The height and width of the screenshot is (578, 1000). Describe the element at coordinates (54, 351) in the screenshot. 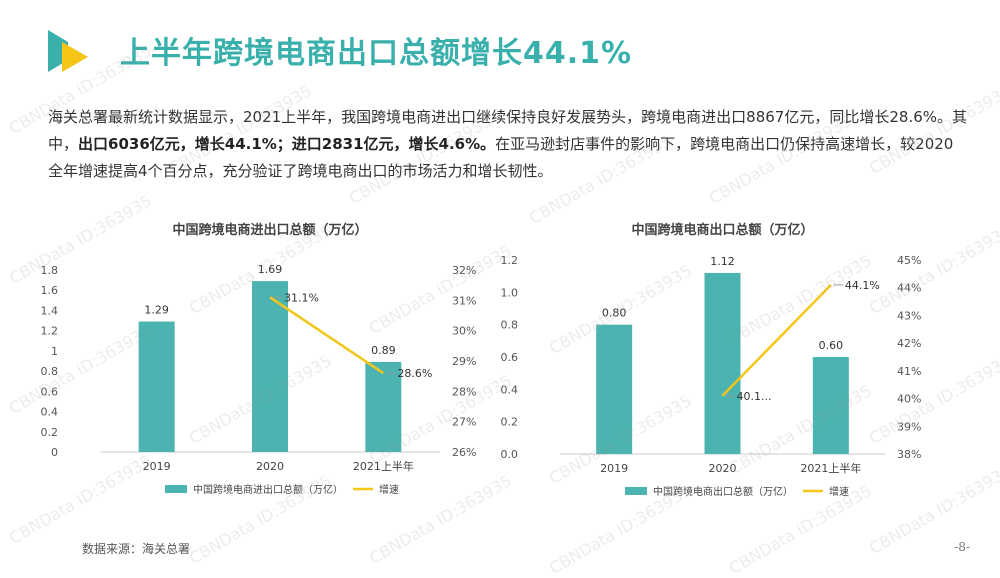

I see `y-left-tick-label: 1` at that location.